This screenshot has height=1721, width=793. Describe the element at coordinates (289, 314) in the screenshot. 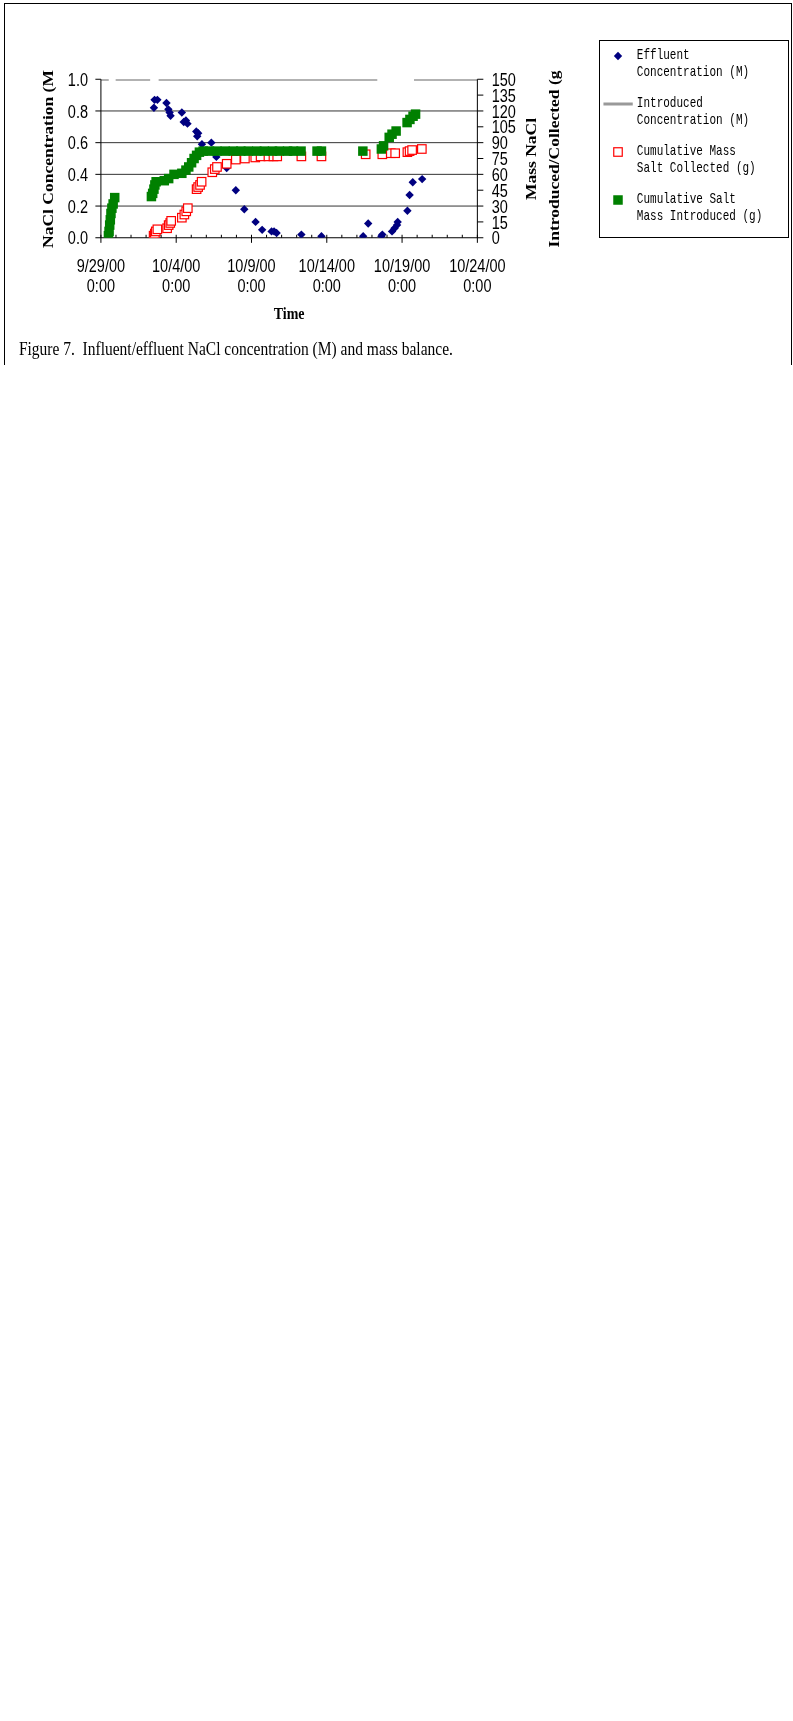

I see `x-axis-title: Time` at that location.